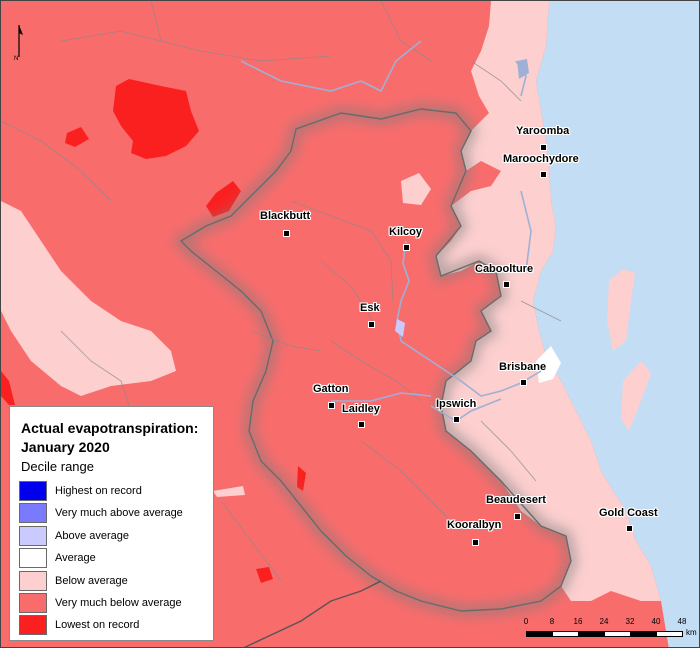 This screenshot has width=700, height=648. What do you see at coordinates (621, 310) in the screenshot?
I see `moreton-island-area` at bounding box center [621, 310].